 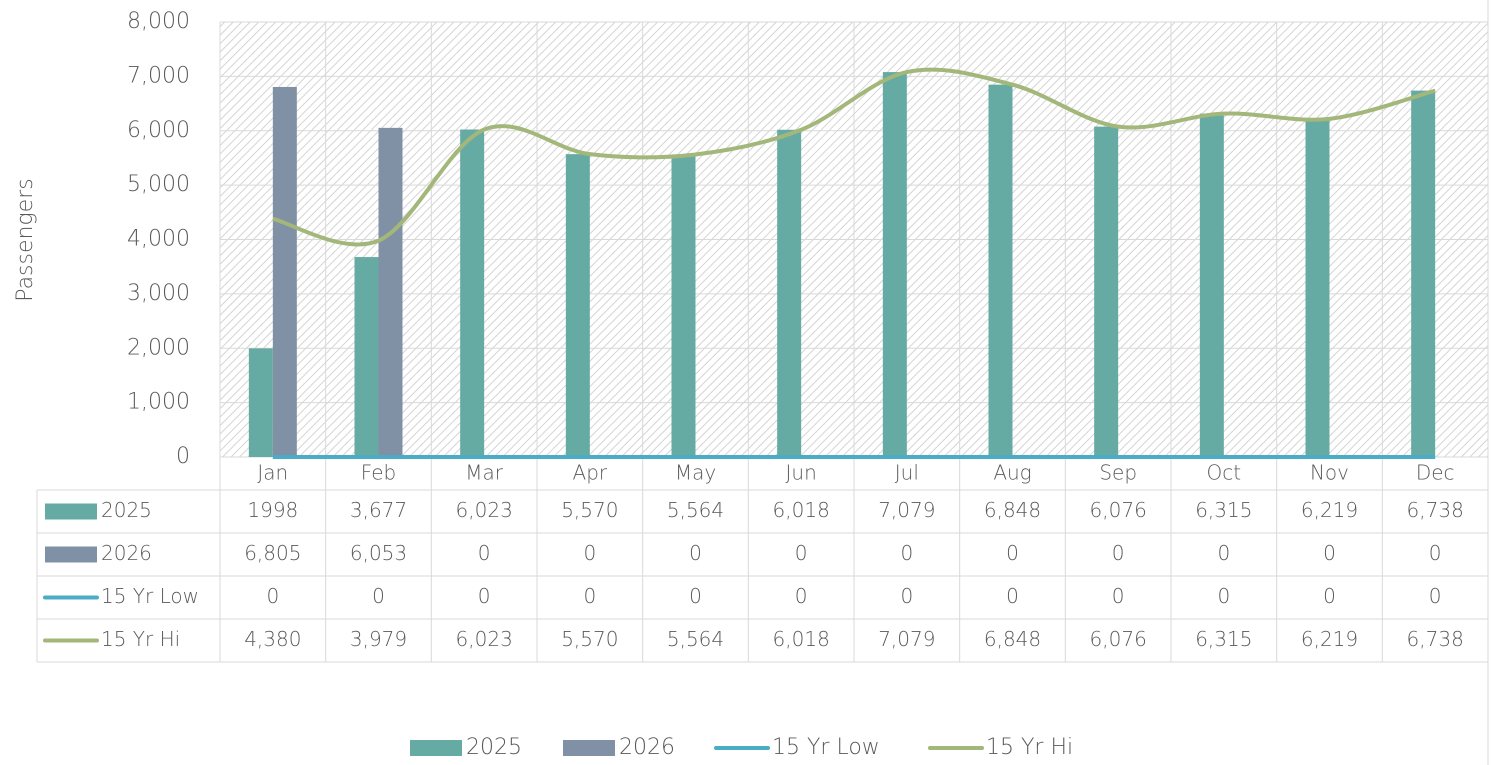 I want to click on legend-label: 15 Yr Hi, so click(x=1029, y=747).